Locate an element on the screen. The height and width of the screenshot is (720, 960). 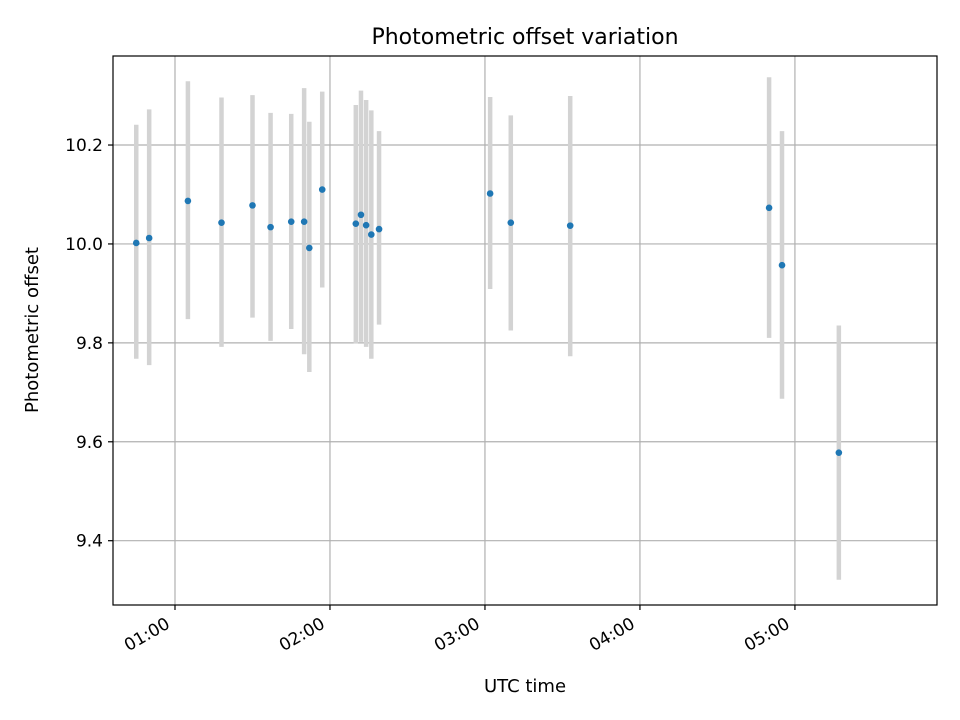
chart-title: Photometric offset variation is located at coordinates (524, 37).